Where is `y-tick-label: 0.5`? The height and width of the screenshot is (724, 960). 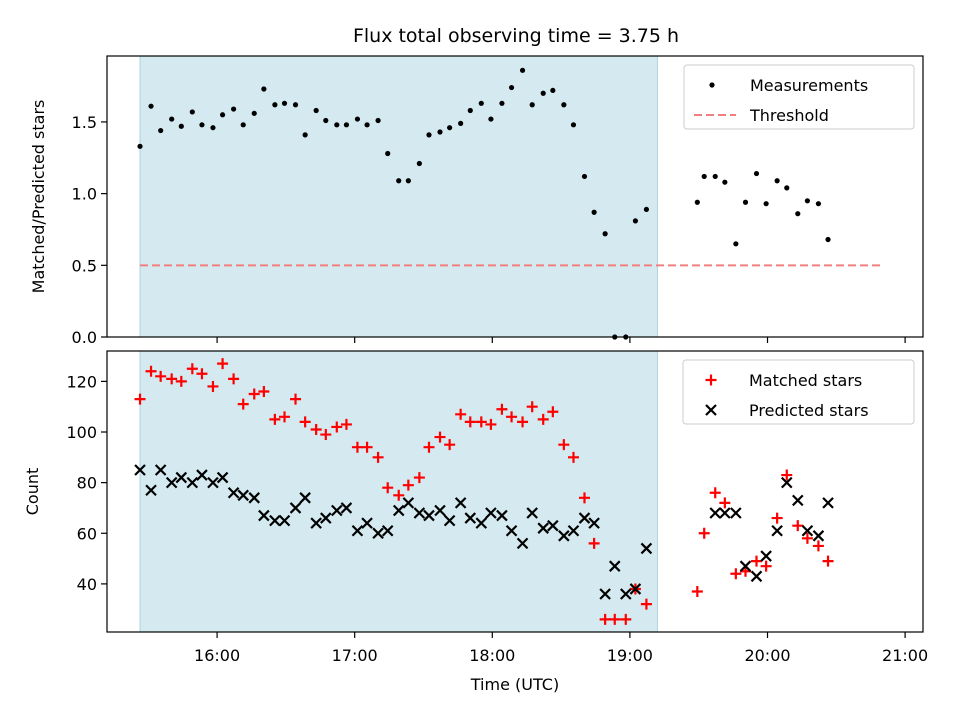
y-tick-label: 0.5 is located at coordinates (84, 265).